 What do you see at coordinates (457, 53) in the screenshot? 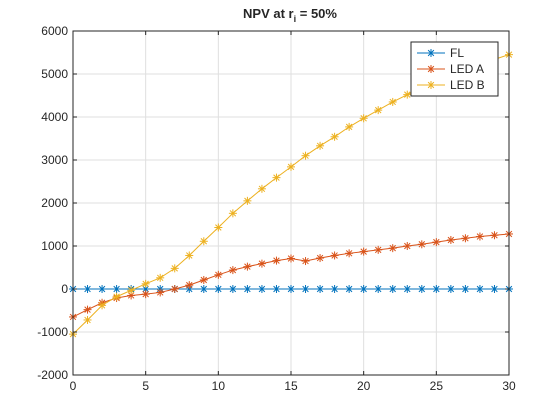
I see `legend-label: FL` at bounding box center [457, 53].